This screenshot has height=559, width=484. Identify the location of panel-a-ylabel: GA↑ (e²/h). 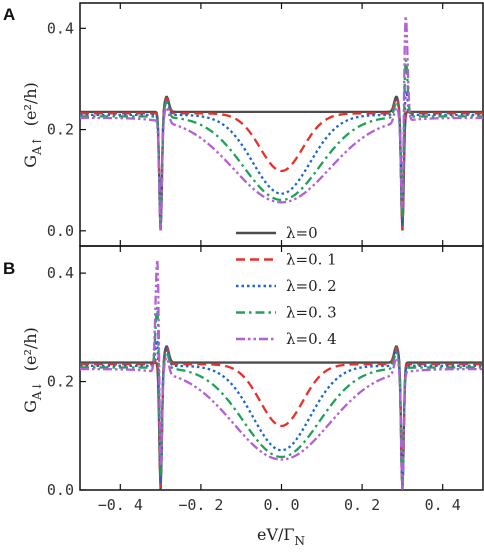
(32, 125).